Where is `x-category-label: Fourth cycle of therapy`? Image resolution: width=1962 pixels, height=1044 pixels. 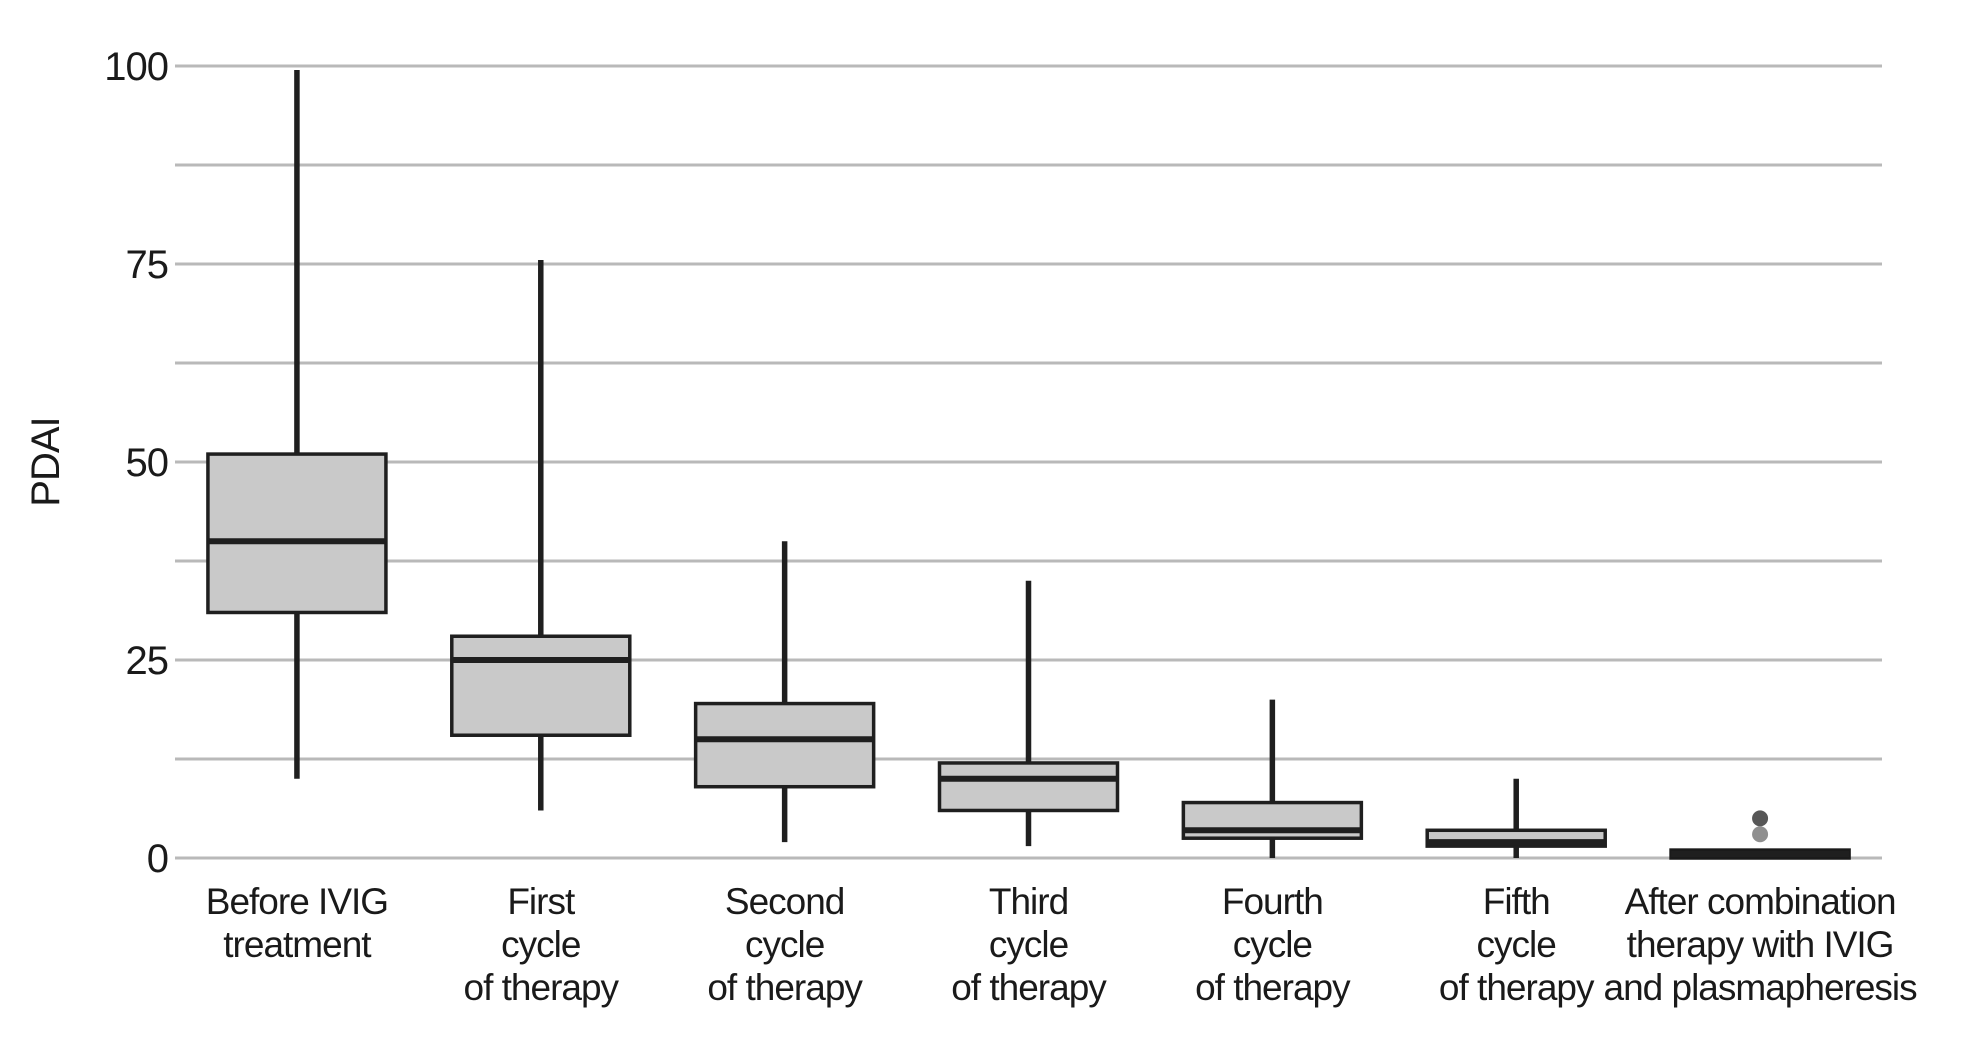
x-category-label: Fourth cycle of therapy is located at coordinates (1273, 944).